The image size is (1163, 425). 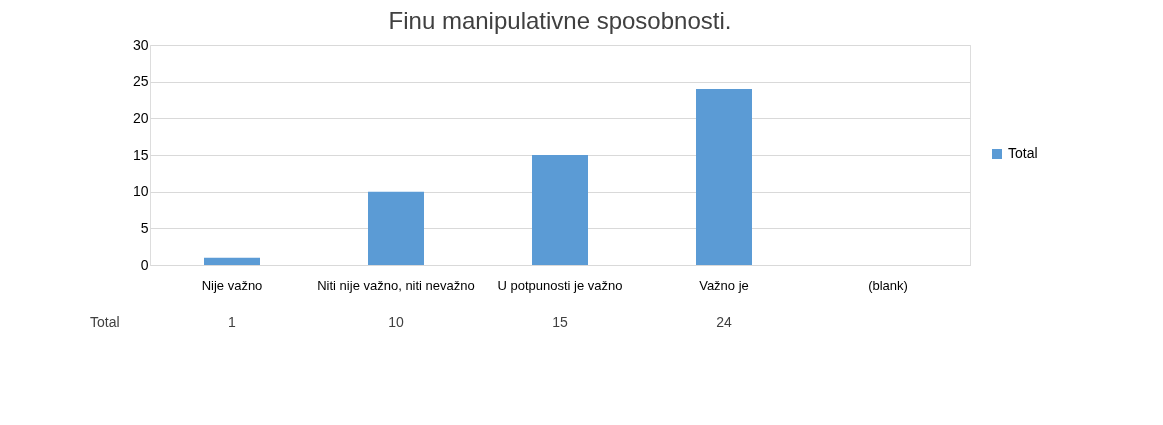 What do you see at coordinates (560, 20) in the screenshot?
I see `chart-title: Finu manipulativne sposobnosti.` at bounding box center [560, 20].